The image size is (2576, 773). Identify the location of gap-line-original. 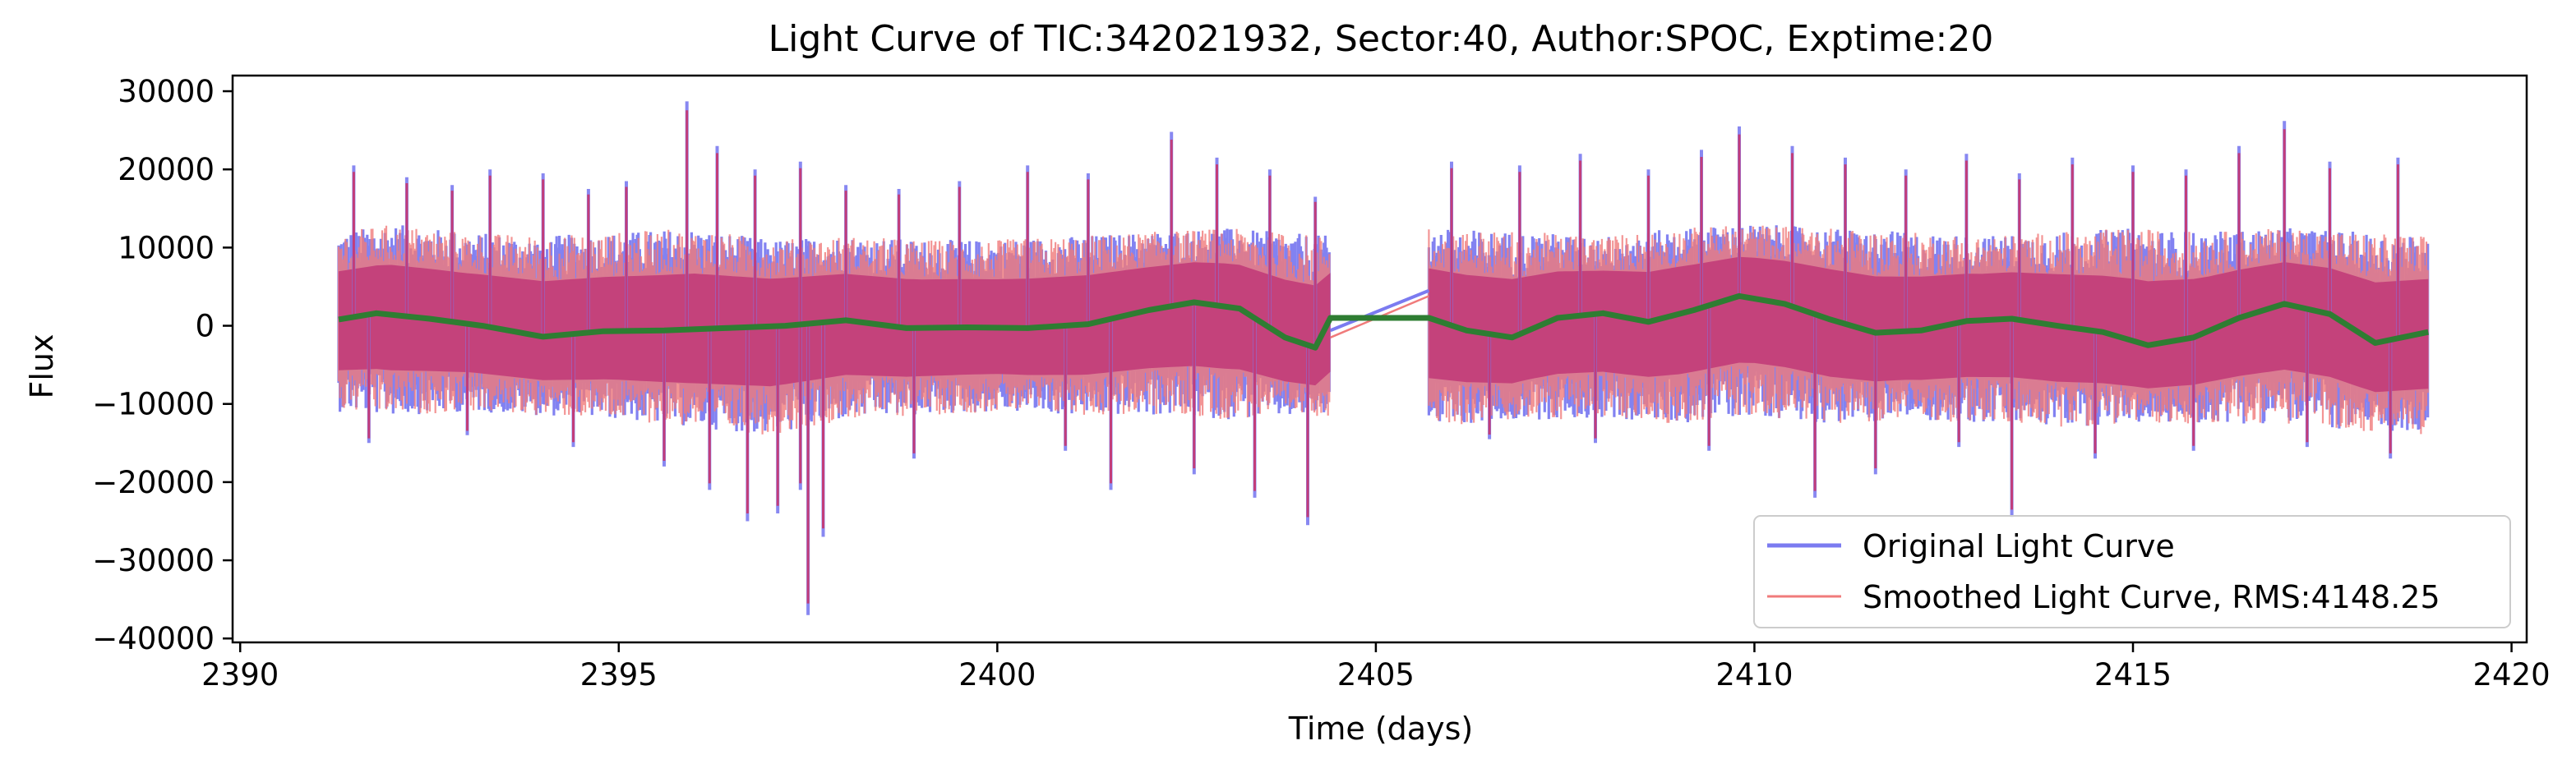
(1380, 310).